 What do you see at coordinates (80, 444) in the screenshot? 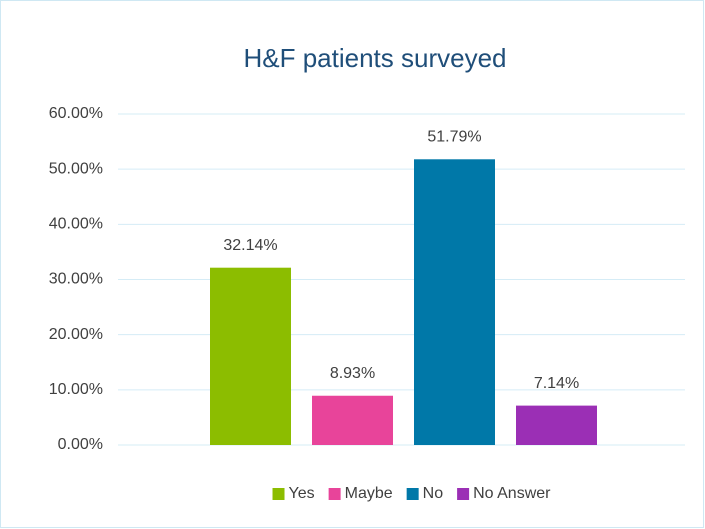
I see `y-tick-label: 0.00%` at bounding box center [80, 444].